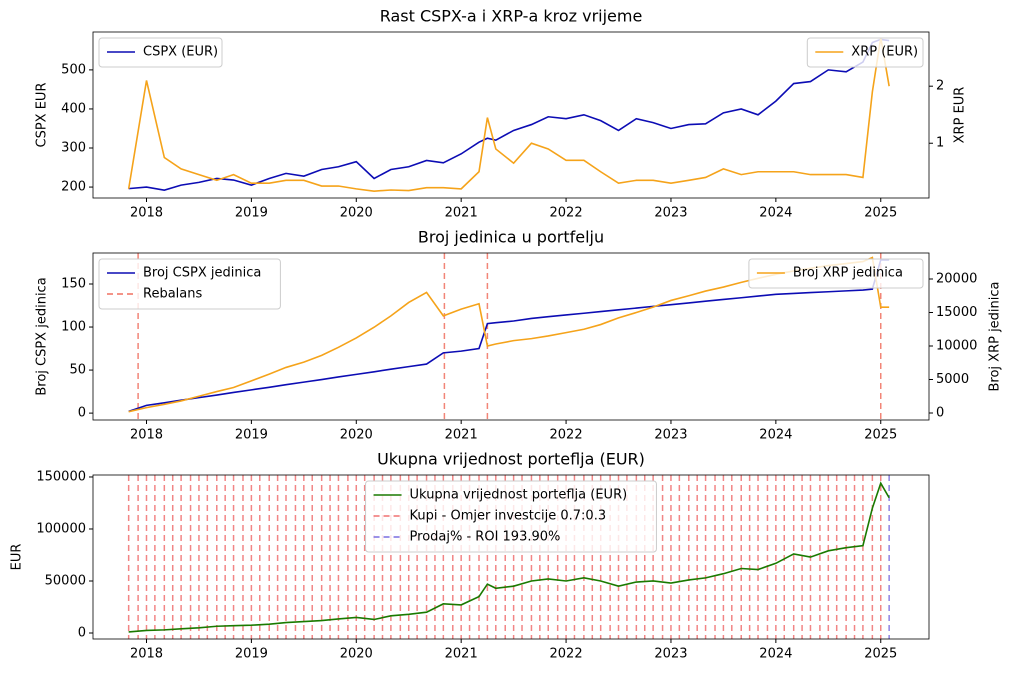 Image resolution: width=1011 pixels, height=674 pixels. Describe the element at coordinates (73, 148) in the screenshot. I see `y-tick-label: 300` at that location.